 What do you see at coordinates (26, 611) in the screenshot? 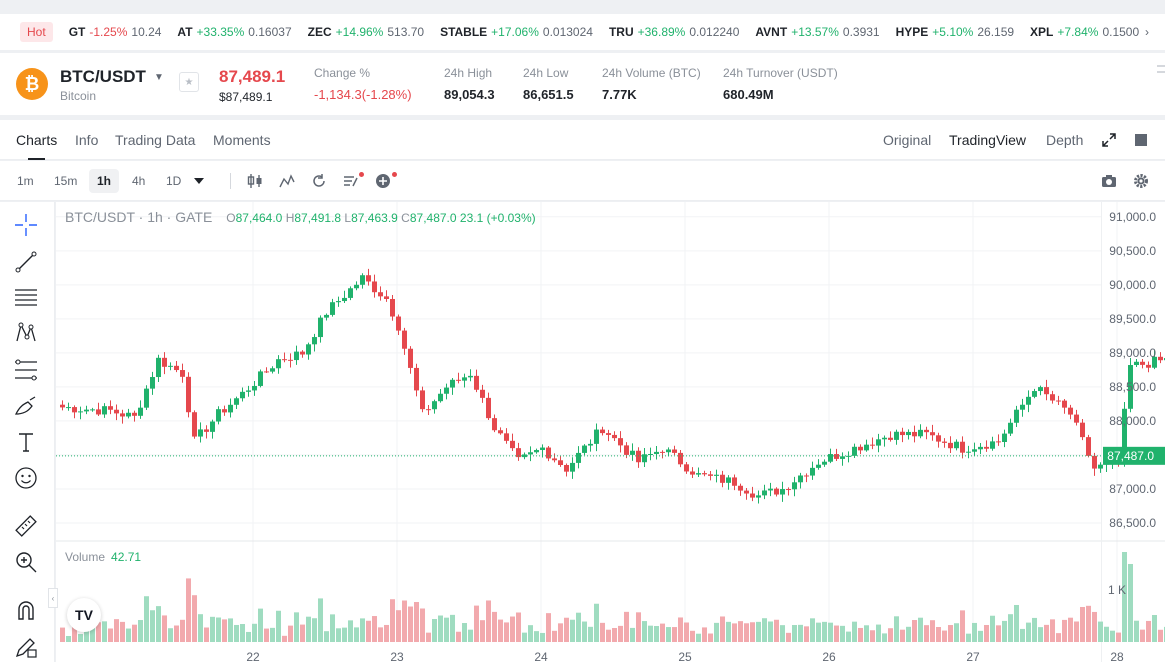
I see `magnet-icon` at bounding box center [26, 611].